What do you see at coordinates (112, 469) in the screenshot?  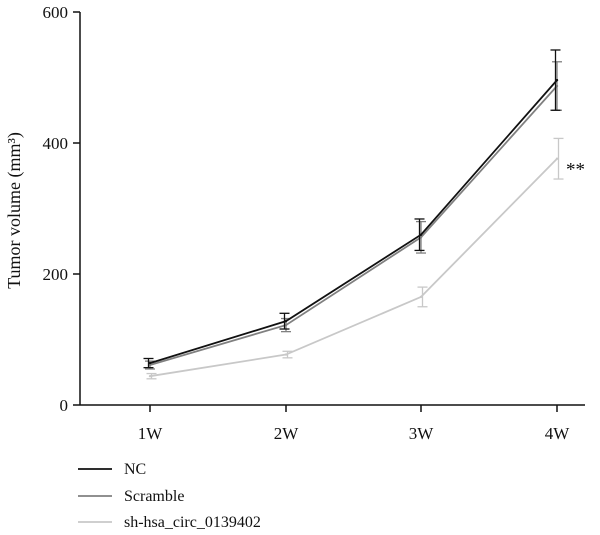 I see `legend-item: NC` at bounding box center [112, 469].